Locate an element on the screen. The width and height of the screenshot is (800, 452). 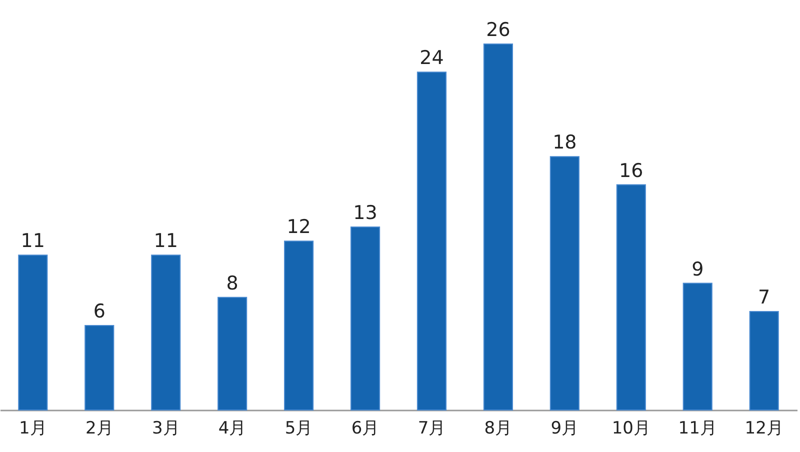
data-label: 12 is located at coordinates (298, 227).